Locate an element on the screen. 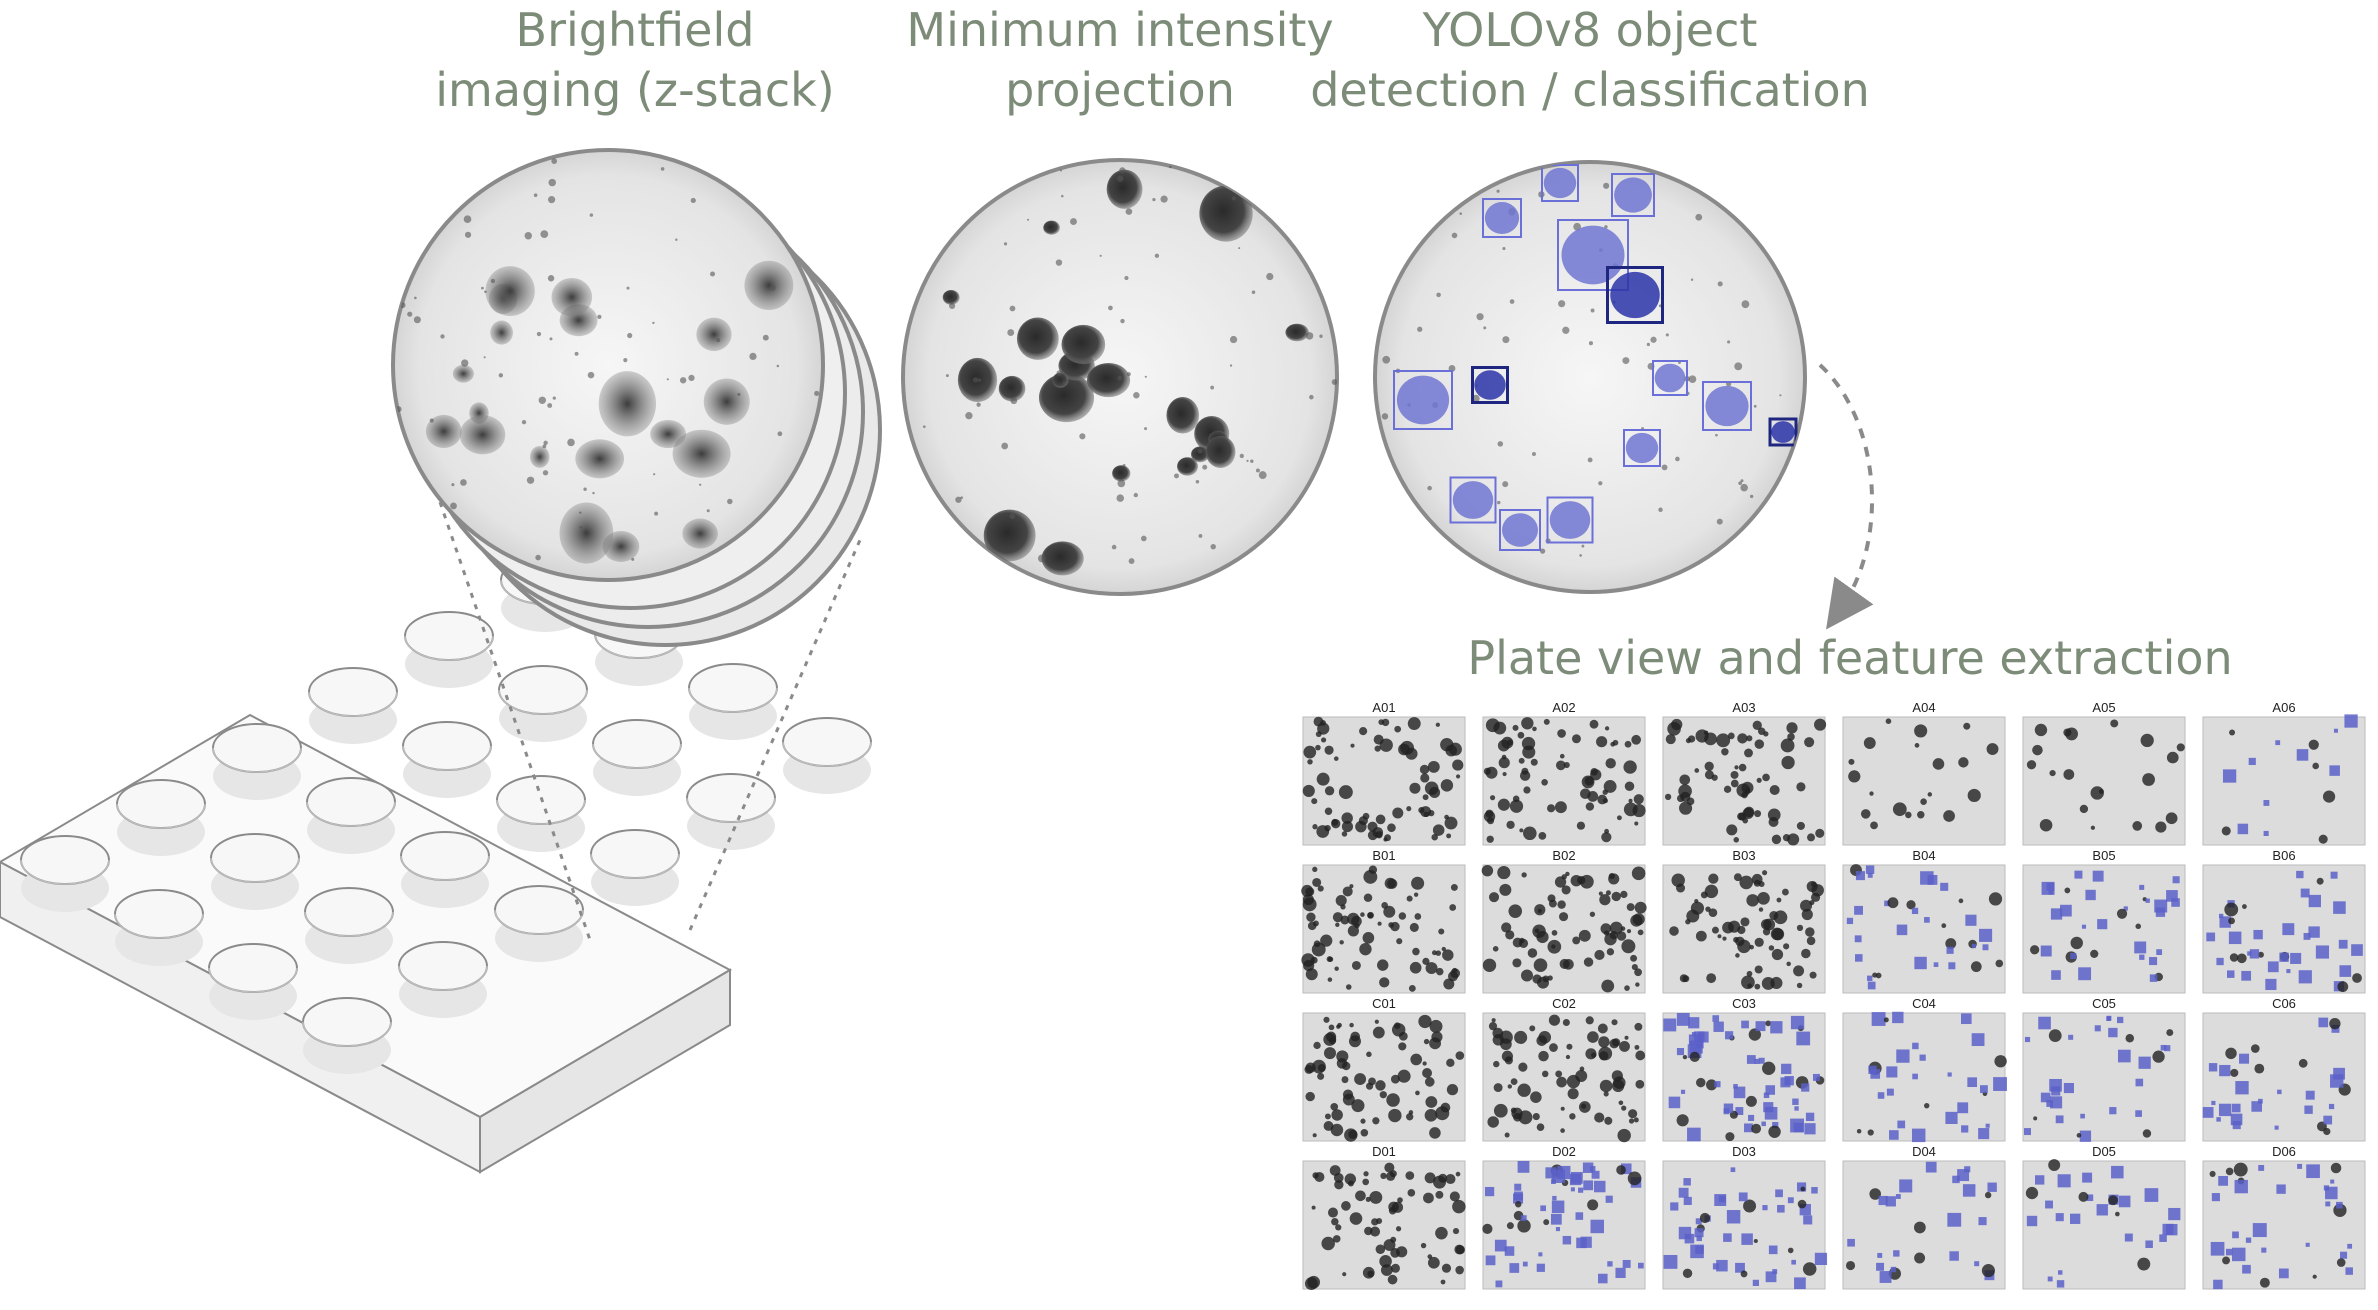 This screenshot has width=2378, height=1310. well-label: A02 is located at coordinates (1563, 707).